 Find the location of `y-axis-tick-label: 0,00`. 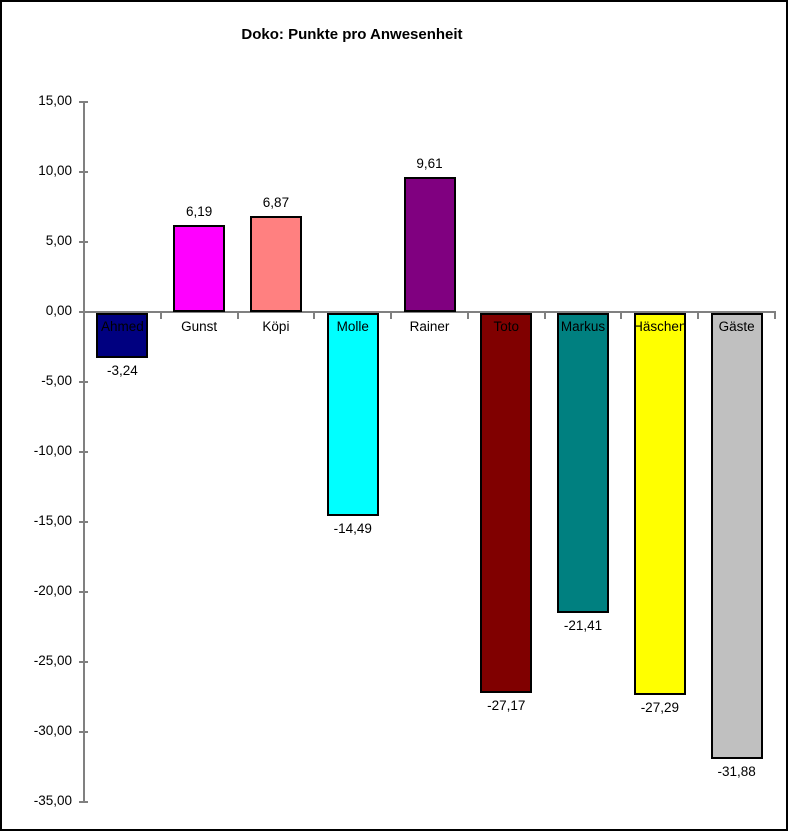

y-axis-tick-label: 0,00 is located at coordinates (58, 310).